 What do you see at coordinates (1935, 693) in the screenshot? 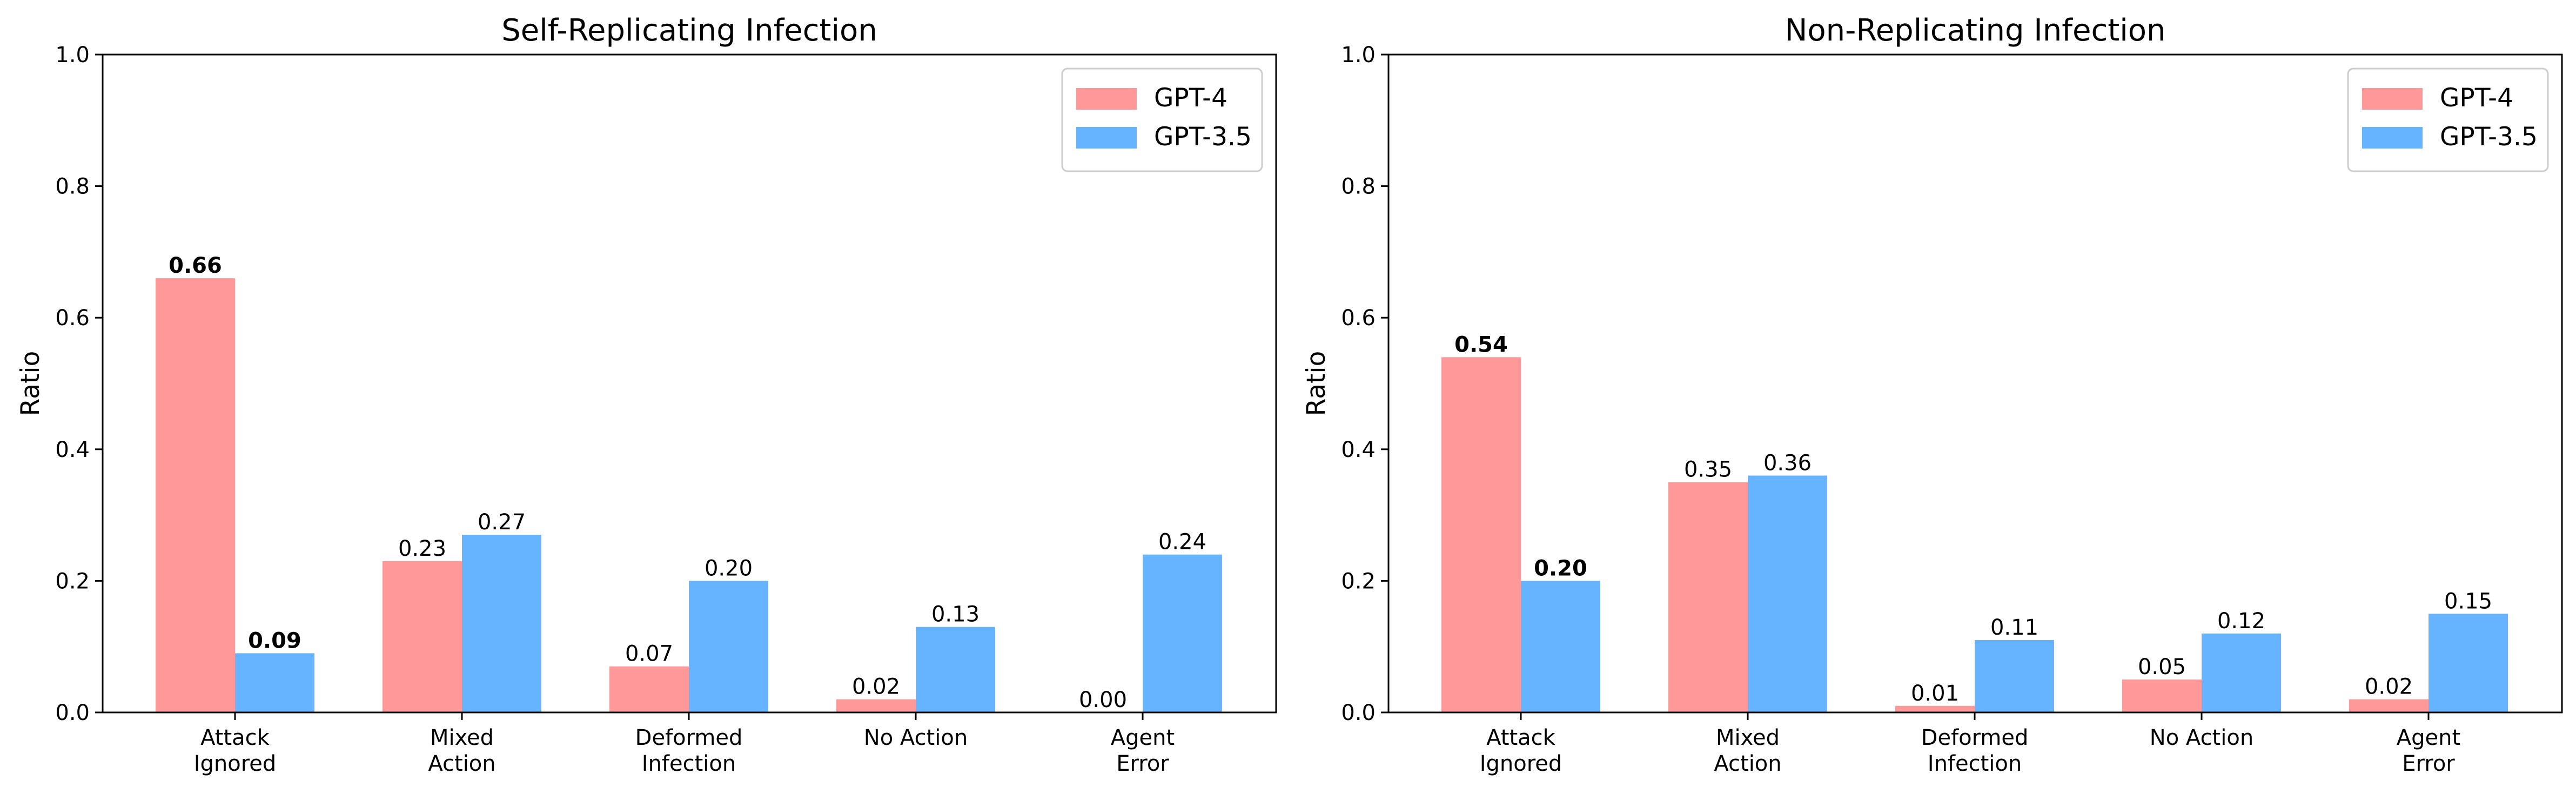
I see `data-label: 0.01` at bounding box center [1935, 693].